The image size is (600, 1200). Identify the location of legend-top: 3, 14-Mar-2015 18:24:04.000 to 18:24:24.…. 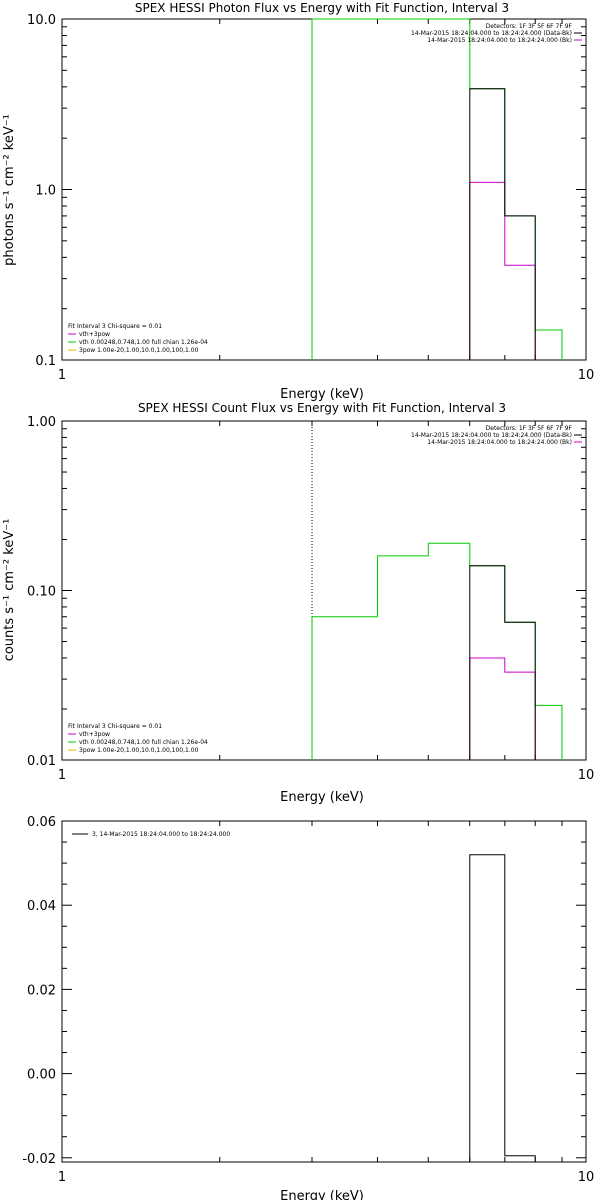
(151, 834).